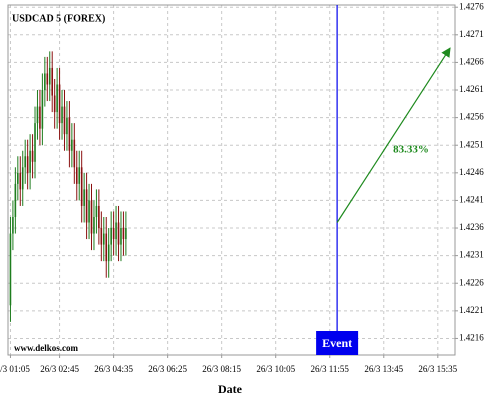 The height and width of the screenshot is (405, 500). What do you see at coordinates (471, 255) in the screenshot?
I see `y-tick-label: 1.4231` at bounding box center [471, 255].